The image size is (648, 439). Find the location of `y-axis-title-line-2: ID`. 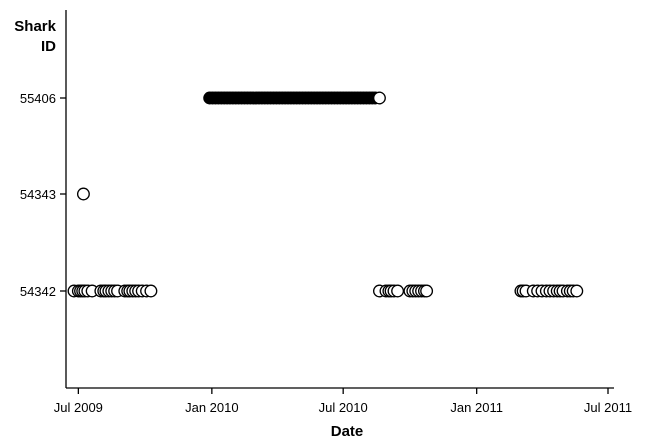

y-axis-title-line-2: ID is located at coordinates (48, 46).